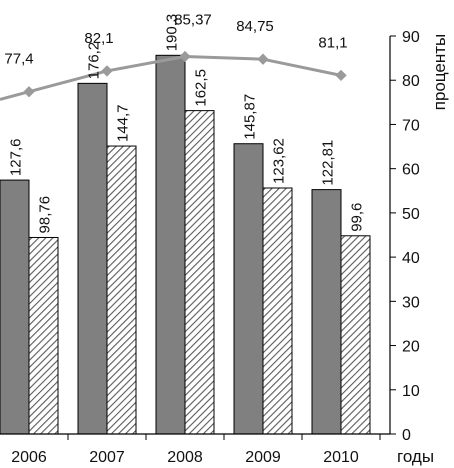  I want to click on trend-value-label: 85,37, so click(193, 19).